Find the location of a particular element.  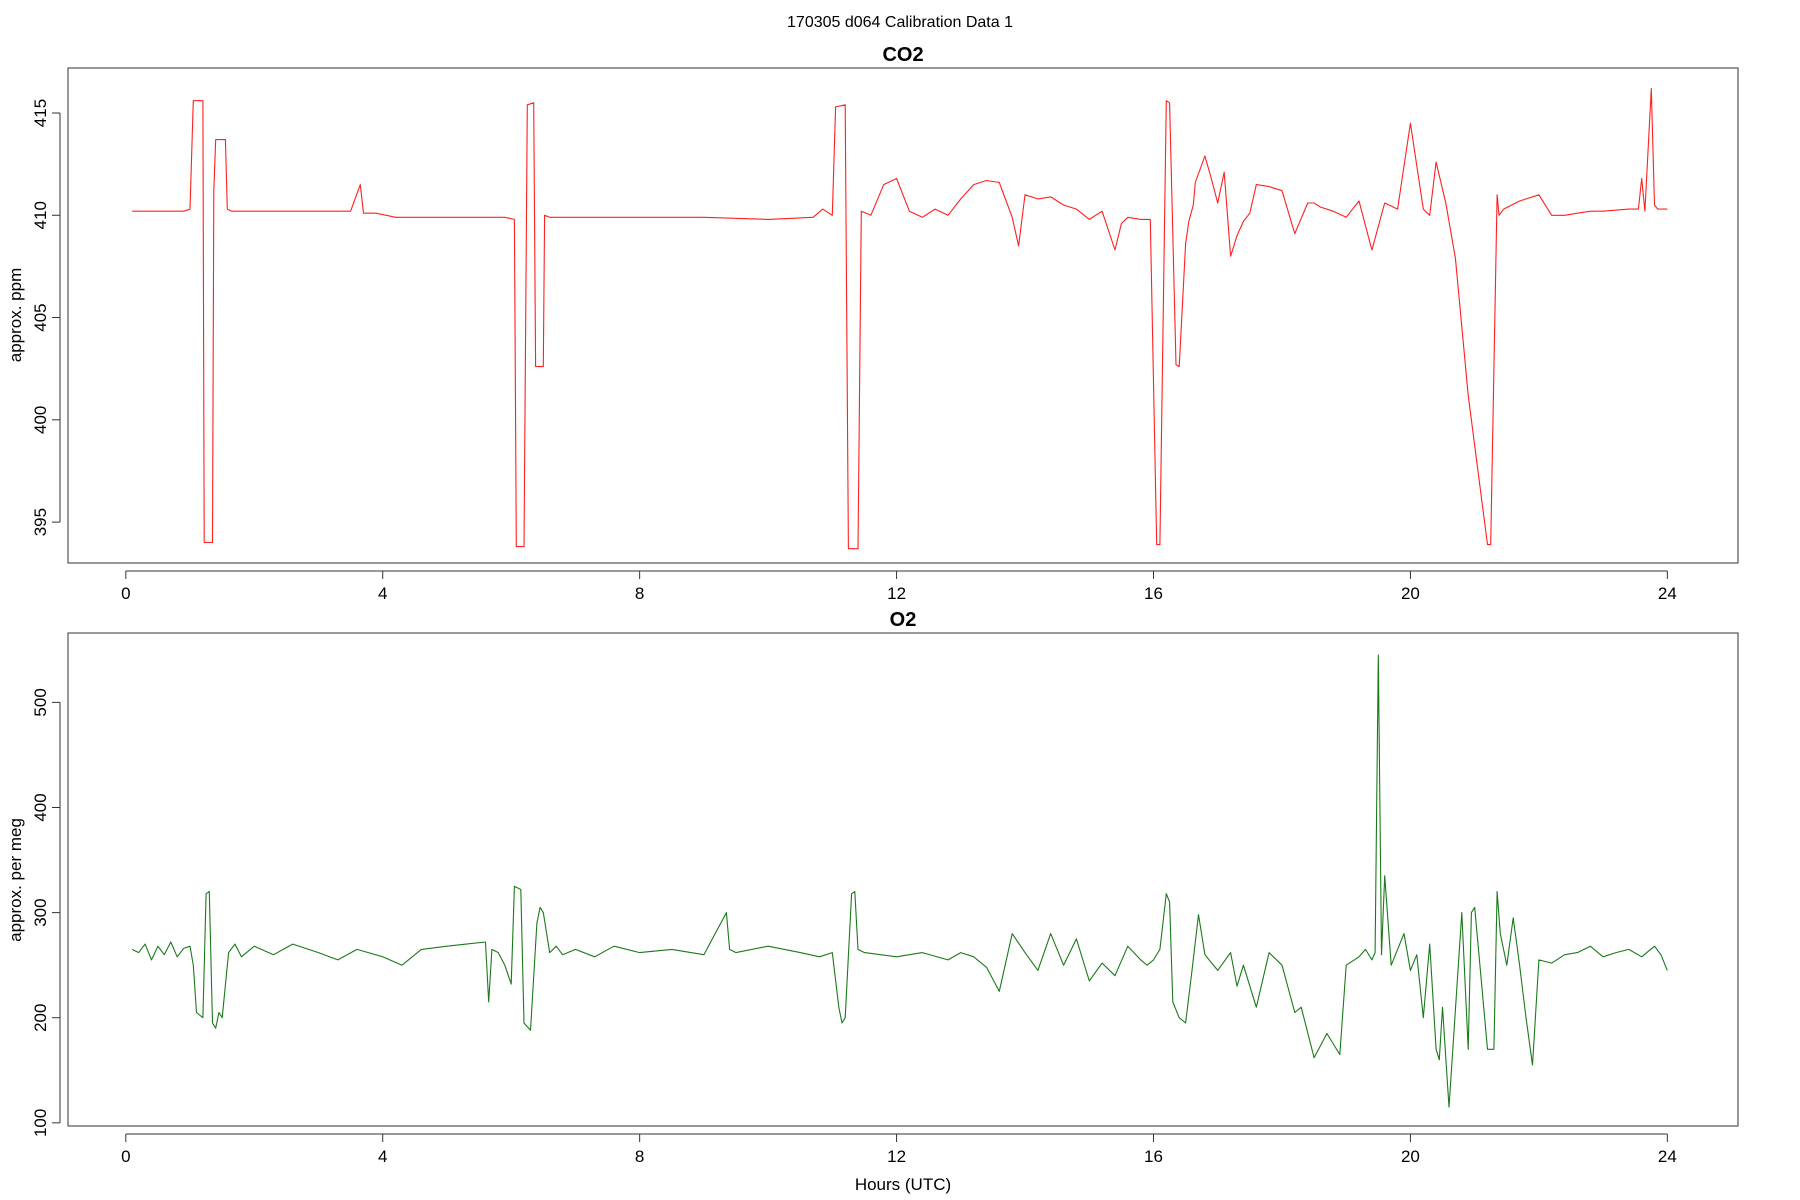

co2-x-tick-label: 24 is located at coordinates (1667, 593).